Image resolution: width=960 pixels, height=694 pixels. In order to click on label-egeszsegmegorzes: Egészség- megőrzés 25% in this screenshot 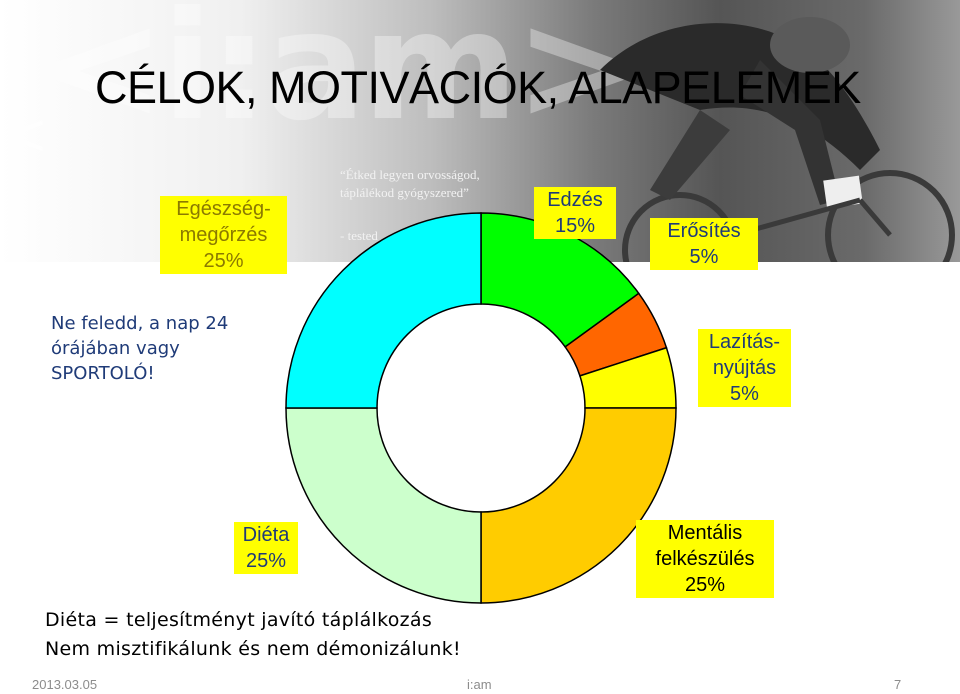, I will do `click(223, 235)`.